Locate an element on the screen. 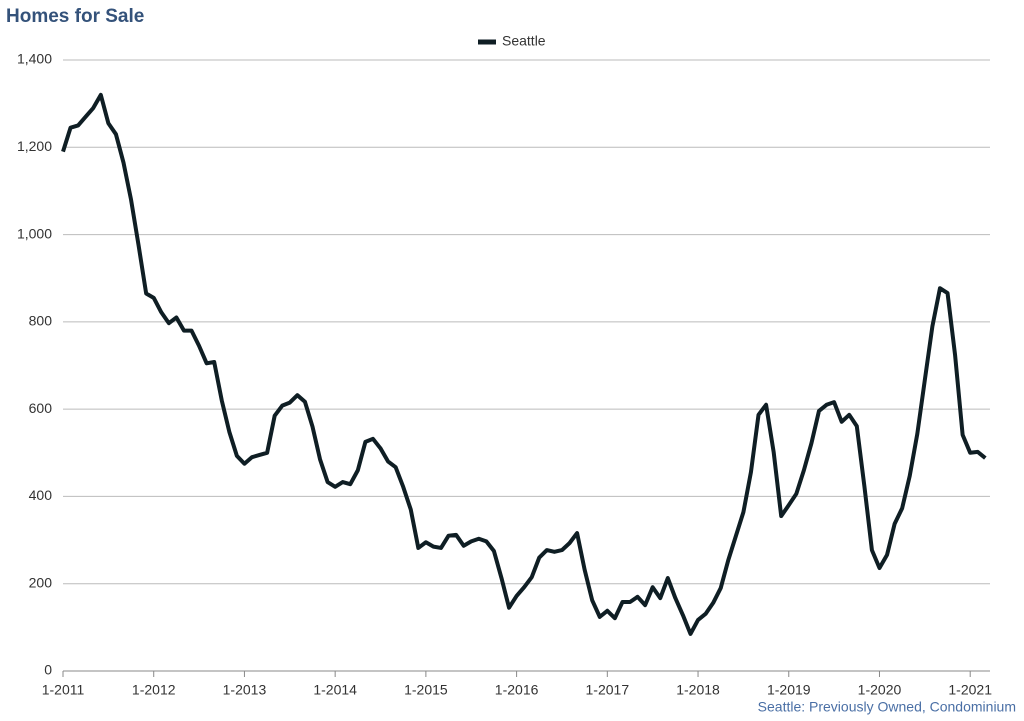 The image size is (1024, 721). x-tick-label: 1-2021 is located at coordinates (970, 690).